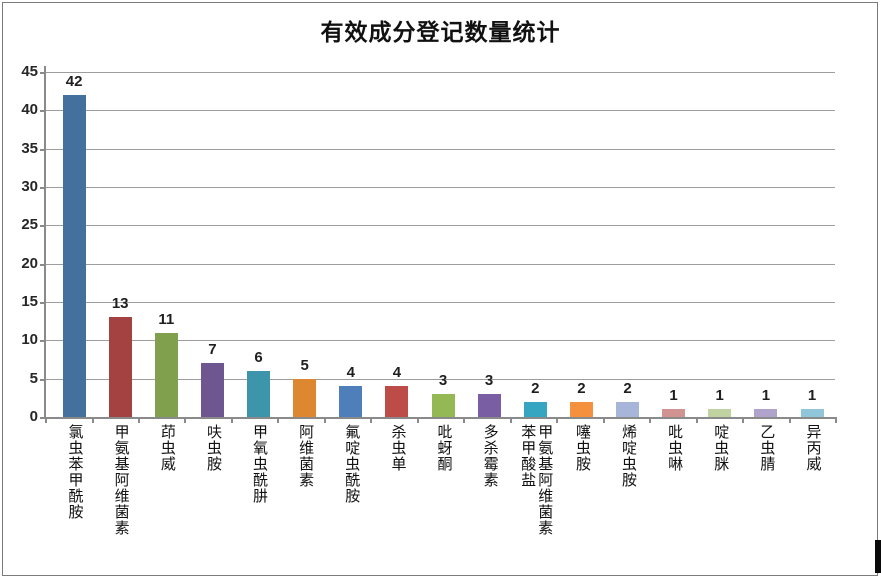 This screenshot has height=580, width=881. Describe the element at coordinates (535, 499) in the screenshot. I see `category-label-甲氨基阿维菌素苯甲酸盐: 甲氨基阿维菌素苯甲酸盐` at that location.